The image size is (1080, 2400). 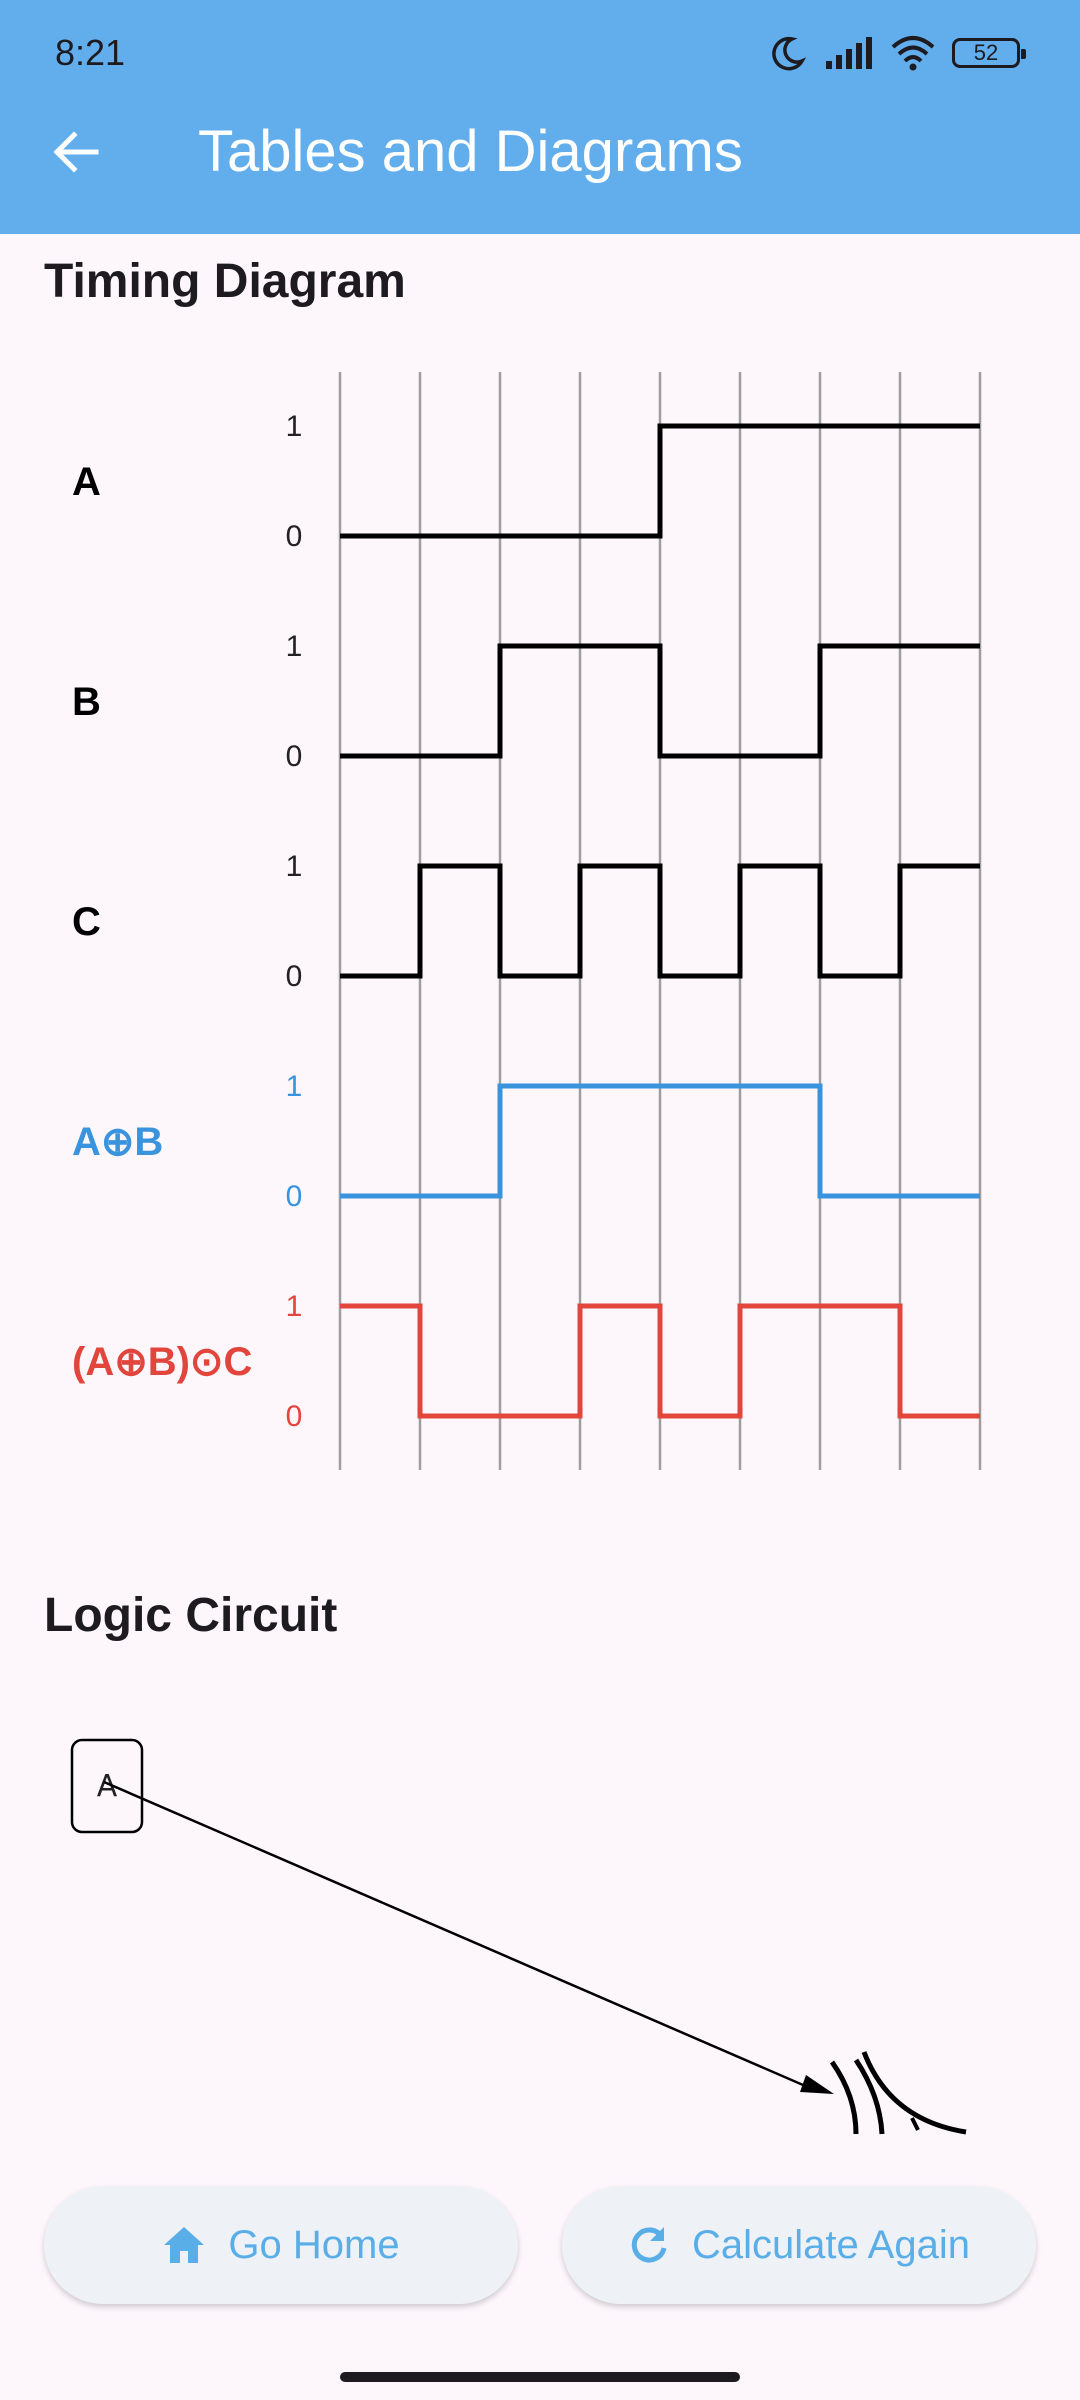 I want to click on status-icons: 52, so click(x=897, y=53).